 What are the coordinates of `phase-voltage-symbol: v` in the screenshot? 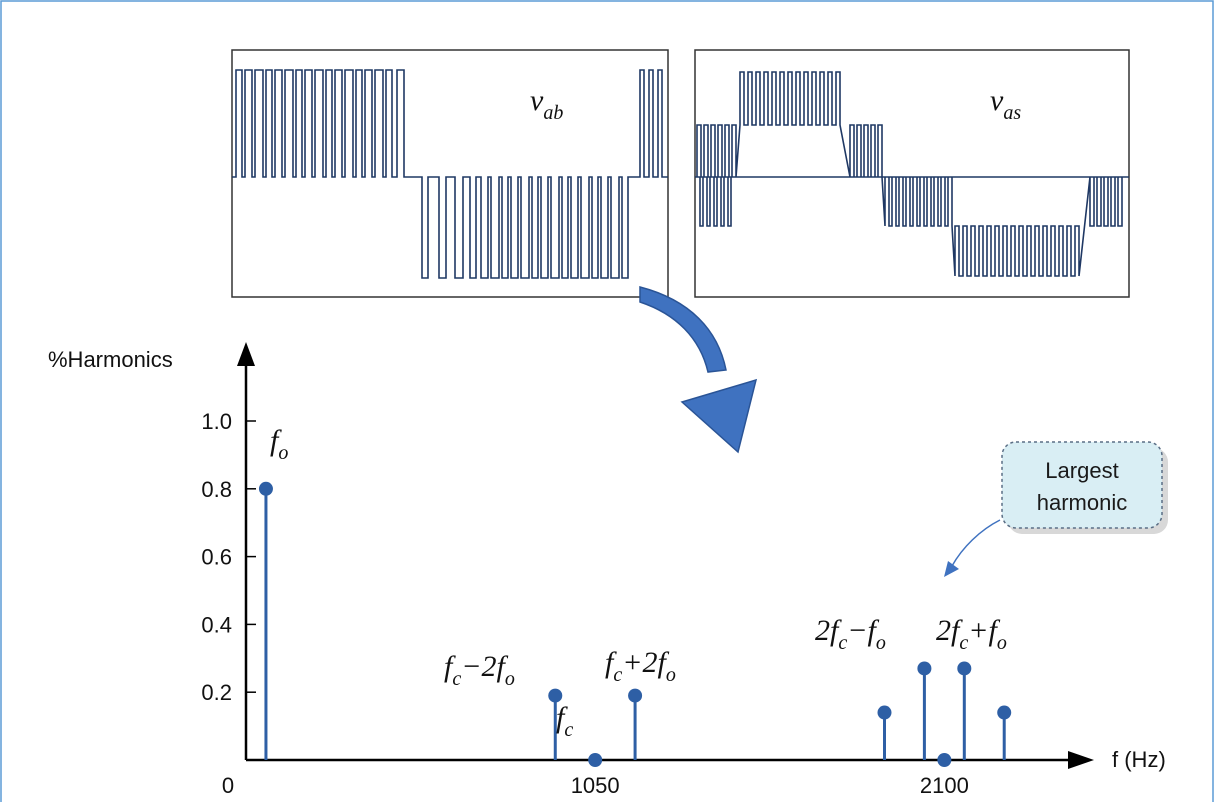 It's located at (997, 100).